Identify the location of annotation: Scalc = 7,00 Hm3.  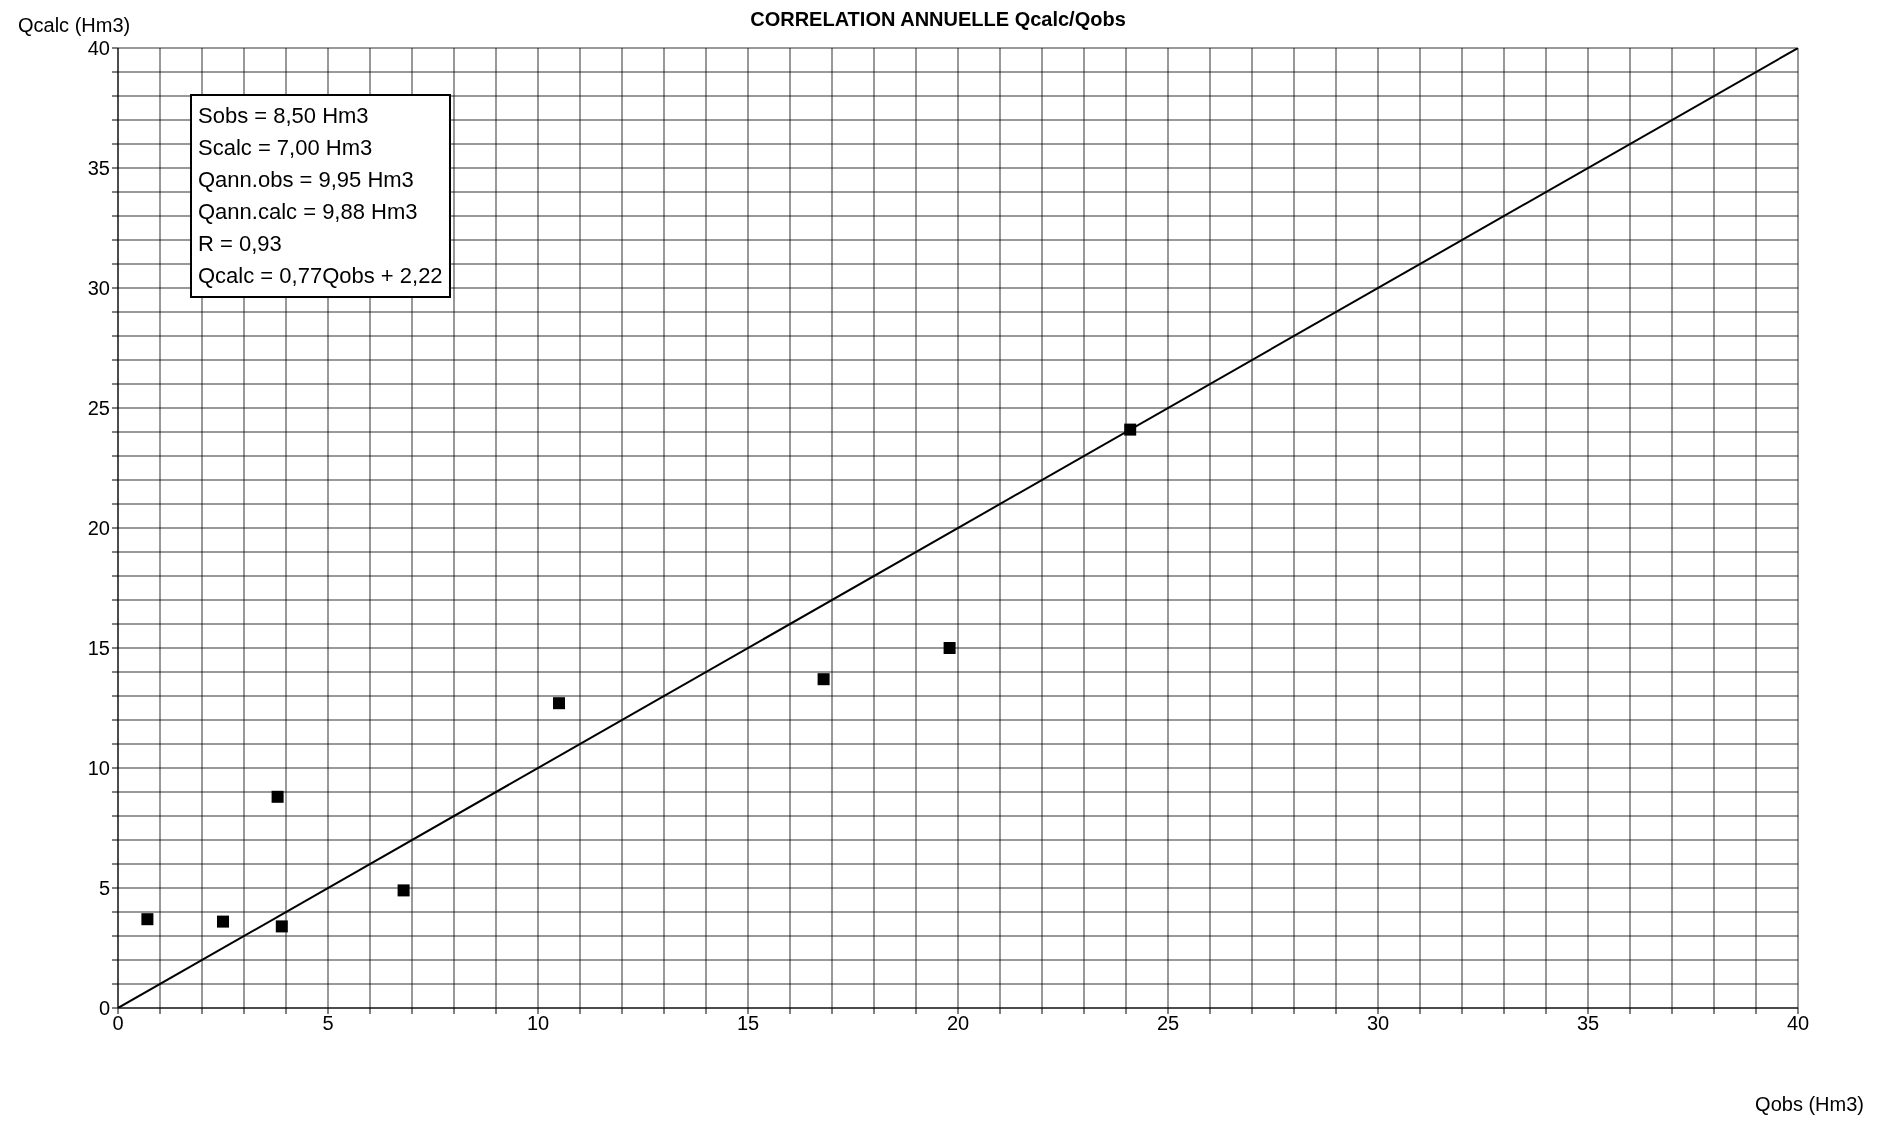
(286, 148).